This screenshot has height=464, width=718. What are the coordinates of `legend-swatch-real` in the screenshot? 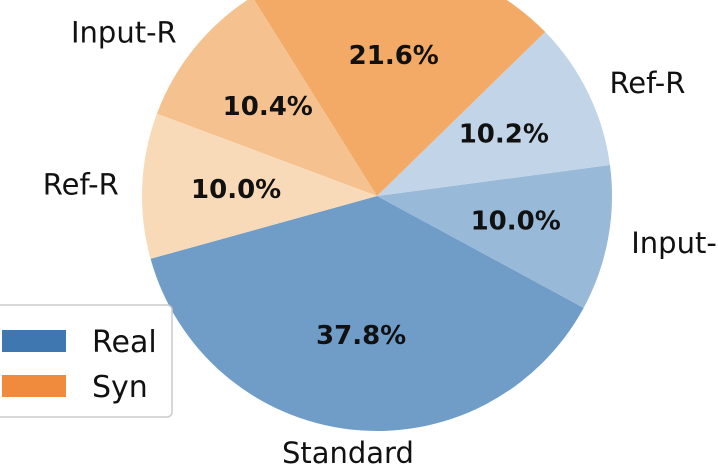 It's located at (34, 341).